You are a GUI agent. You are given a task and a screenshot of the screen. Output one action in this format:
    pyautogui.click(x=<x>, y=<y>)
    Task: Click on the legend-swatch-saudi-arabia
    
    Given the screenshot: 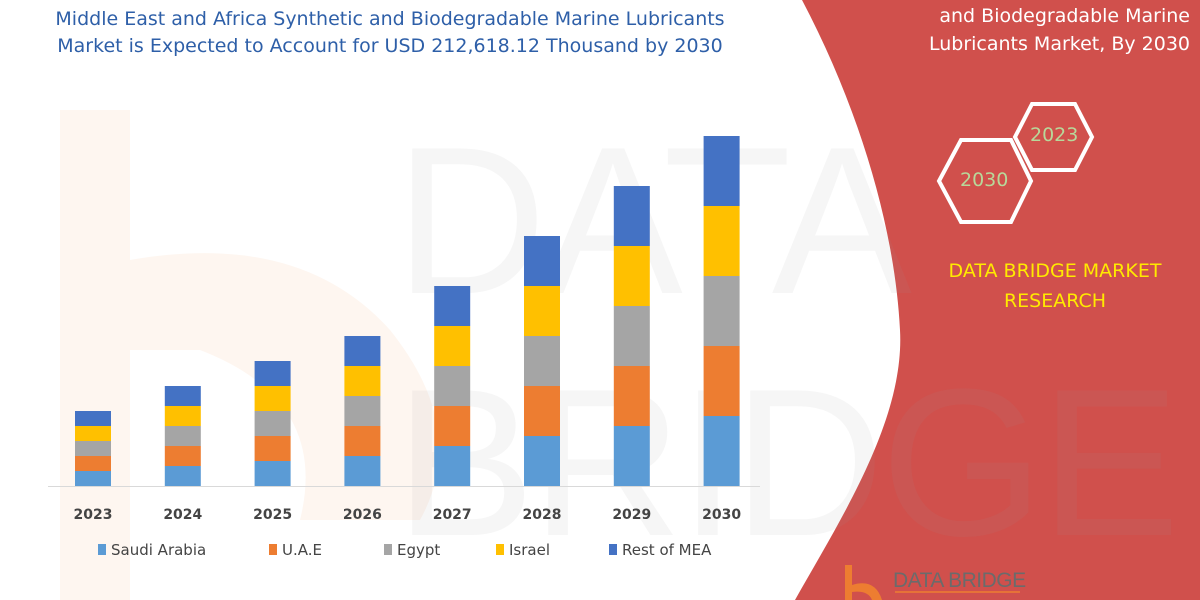 What is the action you would take?
    pyautogui.click(x=102, y=549)
    